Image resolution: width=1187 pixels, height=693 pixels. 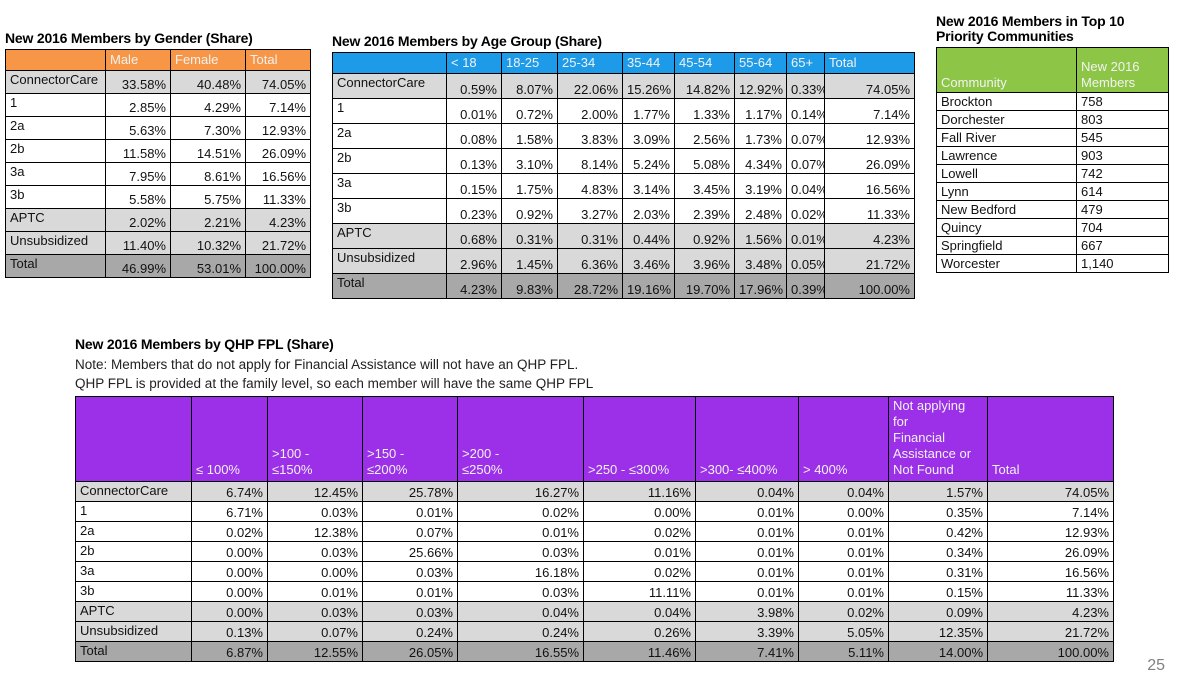 I want to click on row-label: Lowell, so click(x=1006, y=173).